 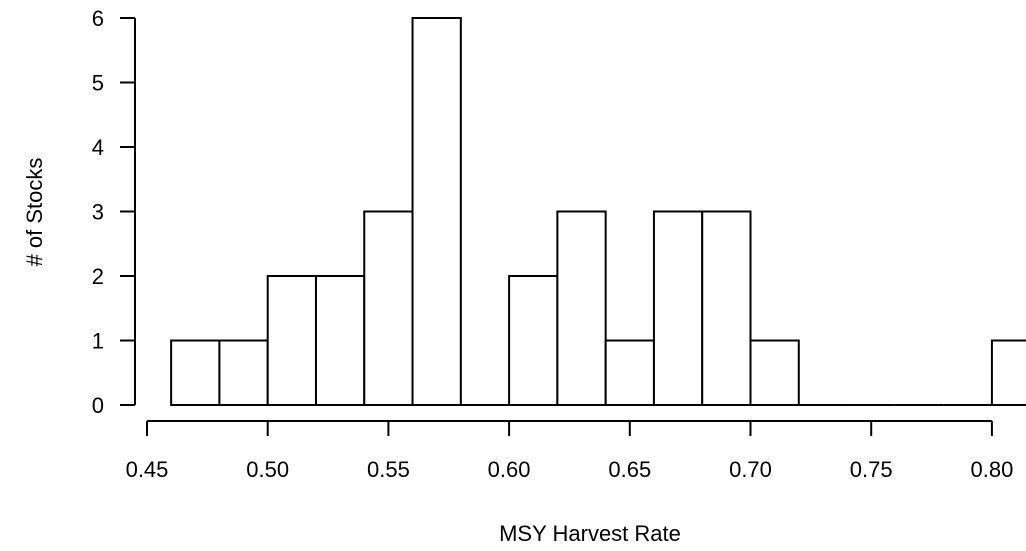 What do you see at coordinates (569, 451) in the screenshot?
I see `x-axis: 0.45 0.50 0.55 0.60 0.65 0.70 0.75 0.80` at bounding box center [569, 451].